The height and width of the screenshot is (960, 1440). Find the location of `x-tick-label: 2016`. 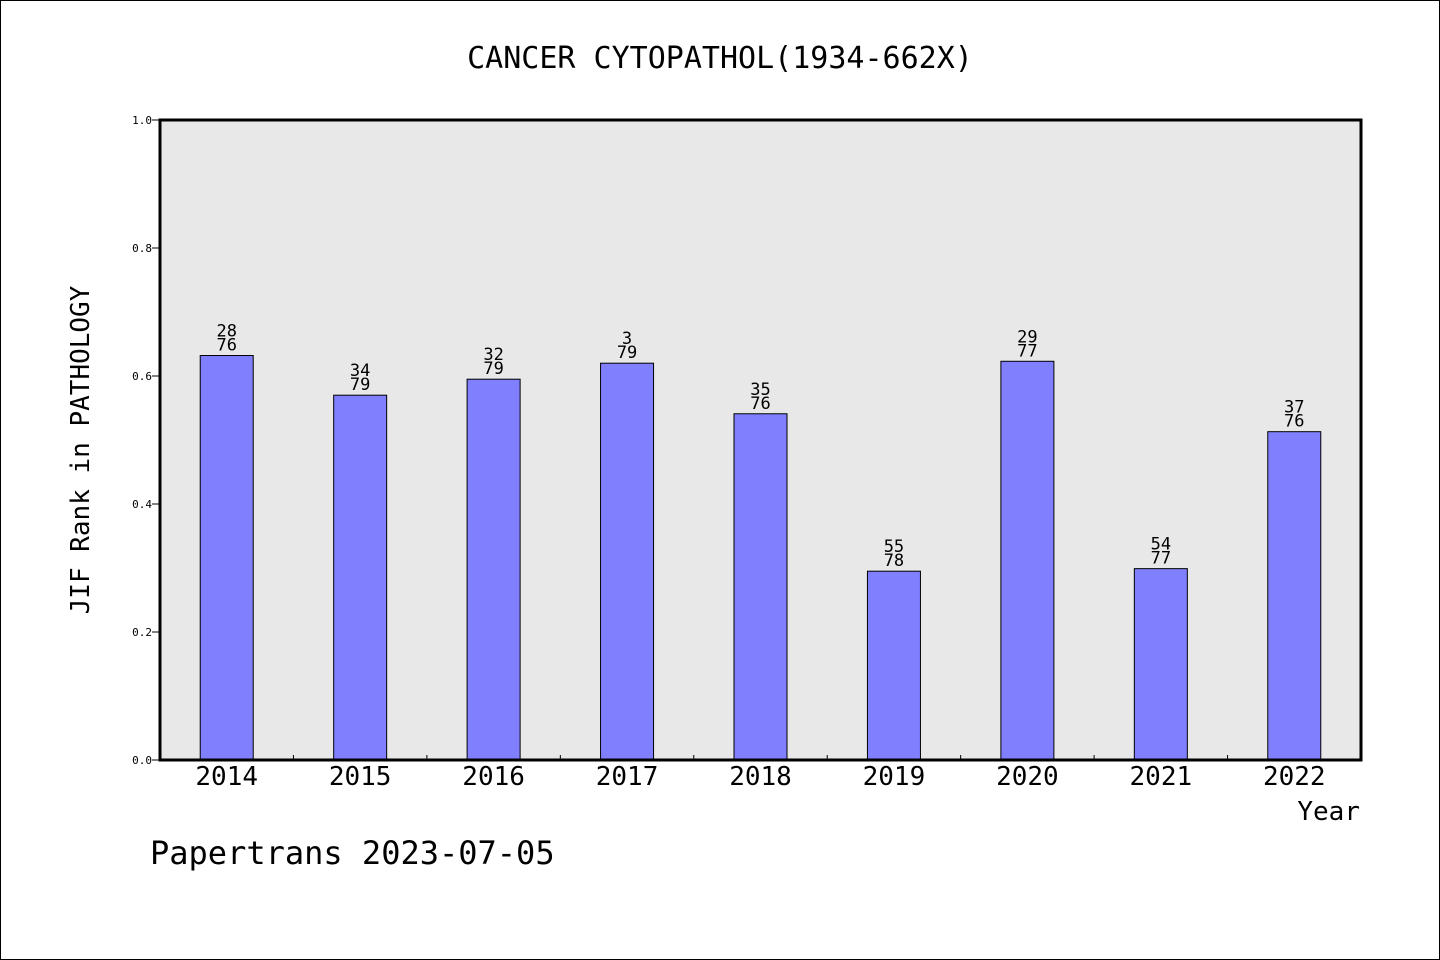

x-tick-label: 2016 is located at coordinates (493, 777).